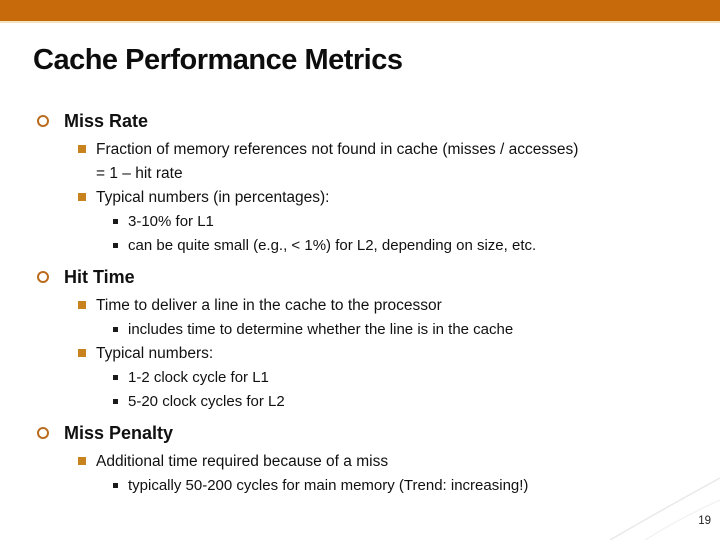  What do you see at coordinates (218, 60) in the screenshot?
I see `page-title: Cache Performance Metrics` at bounding box center [218, 60].